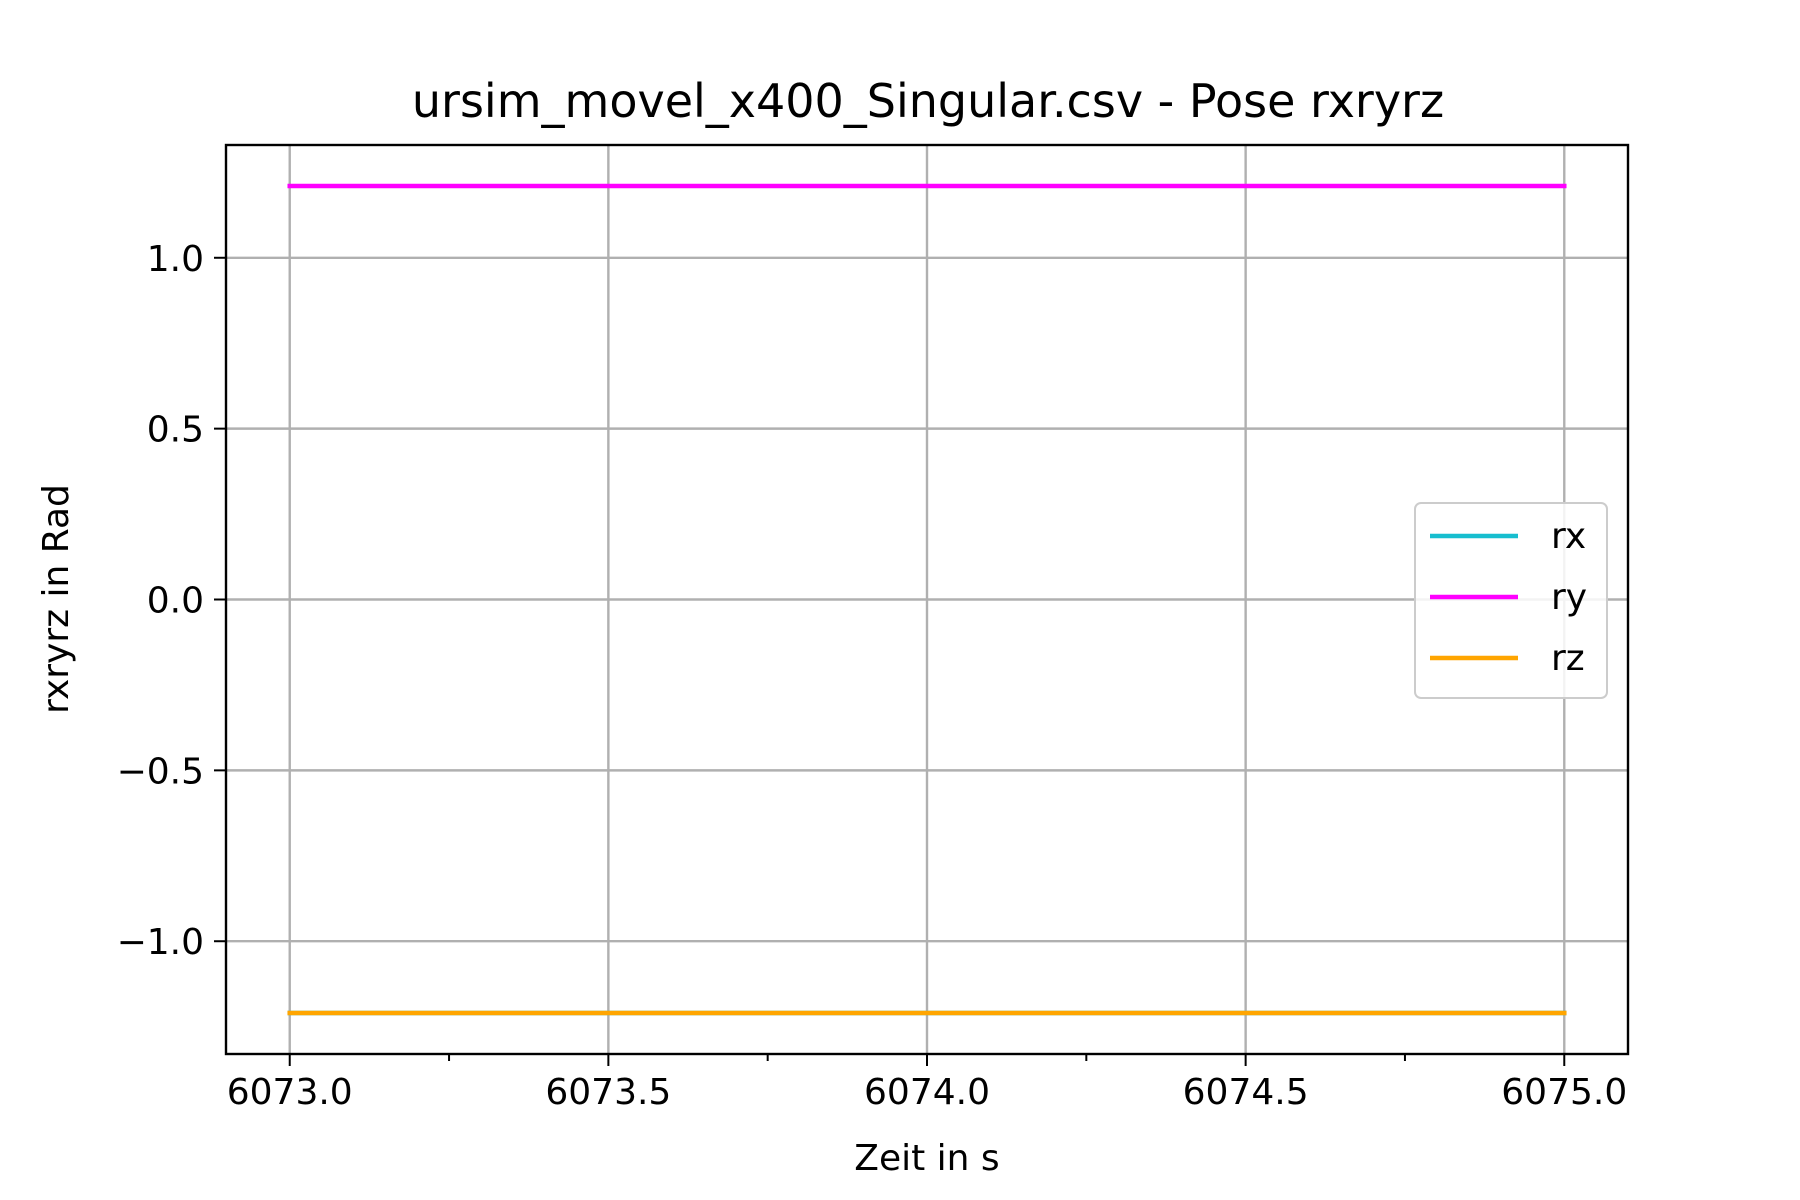  I want to click on y-axis: 1.0 0.5 0.0 −0.5 −1.0, so click(171, 601).